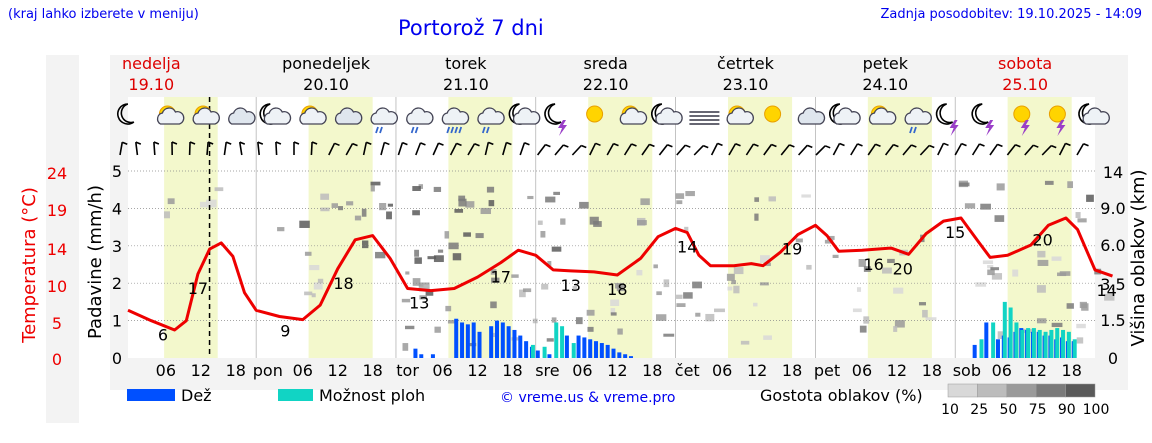  Describe the element at coordinates (29, 265) in the screenshot. I see `temp-axis-label: Temperatura (°C)` at that location.